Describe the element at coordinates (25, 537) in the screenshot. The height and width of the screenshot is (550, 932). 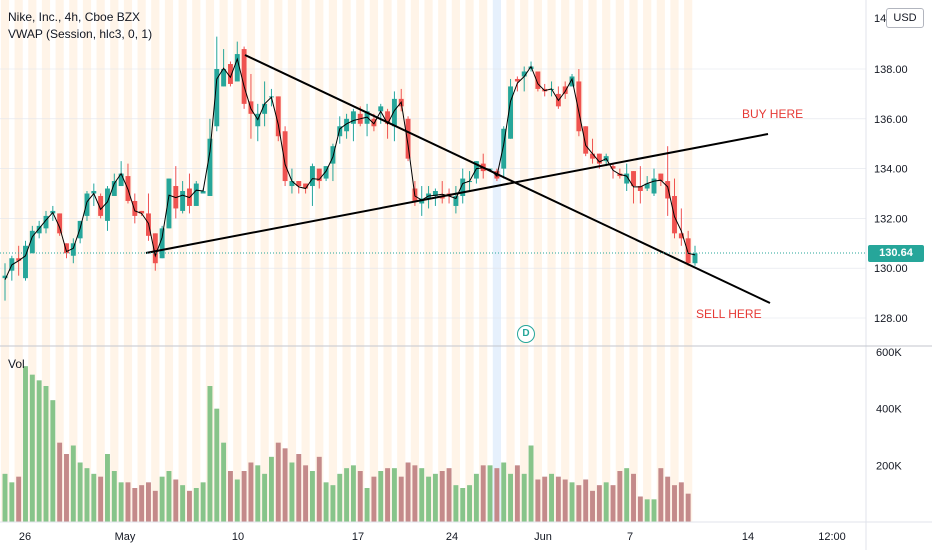
I see `time-tick-label: 26` at that location.